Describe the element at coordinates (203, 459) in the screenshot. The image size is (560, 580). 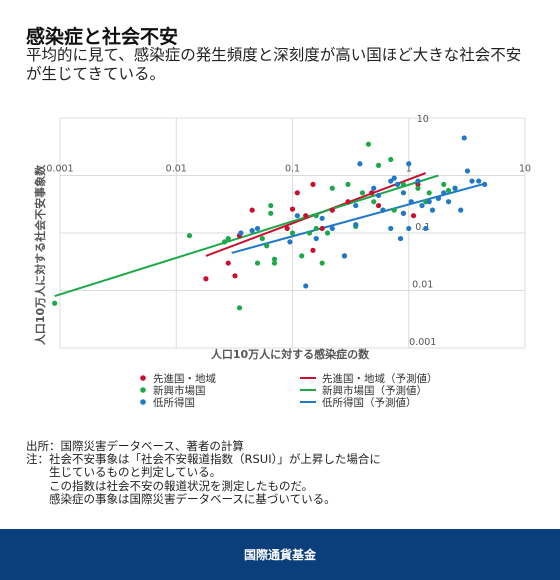
I see `note-line-1: 注：社会不安事象は「社会不安報道指数（RSUI）」が上昇した場合に` at that location.